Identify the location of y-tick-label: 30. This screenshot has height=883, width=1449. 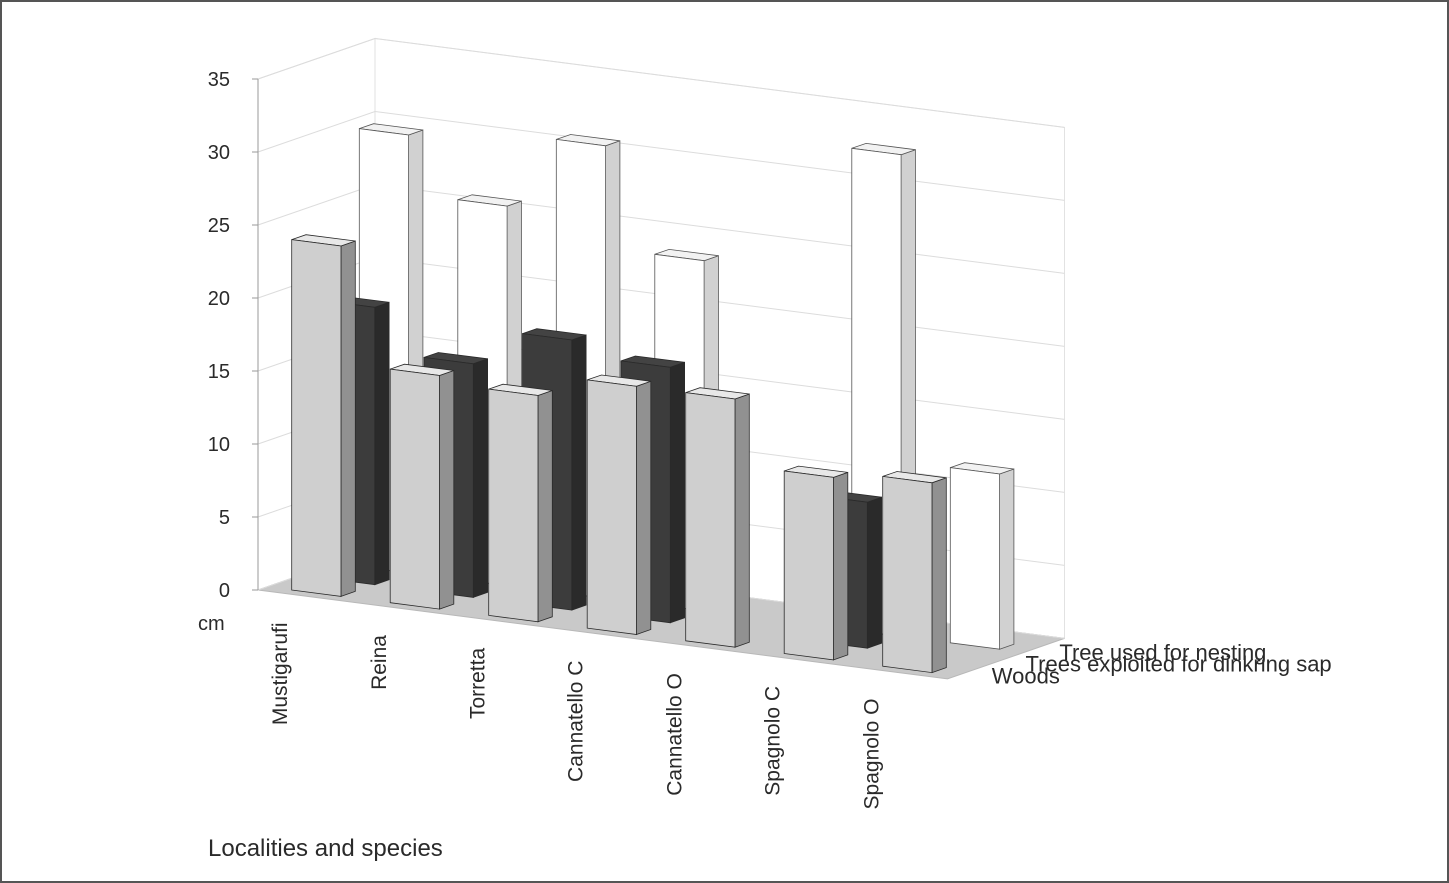
(219, 153).